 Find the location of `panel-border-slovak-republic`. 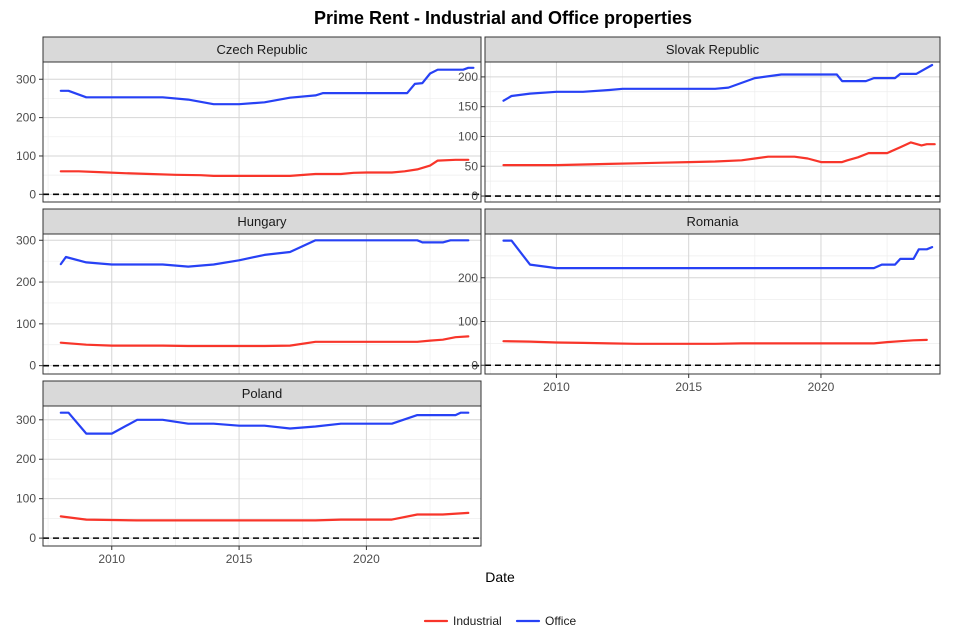

panel-border-slovak-republic is located at coordinates (712, 132).